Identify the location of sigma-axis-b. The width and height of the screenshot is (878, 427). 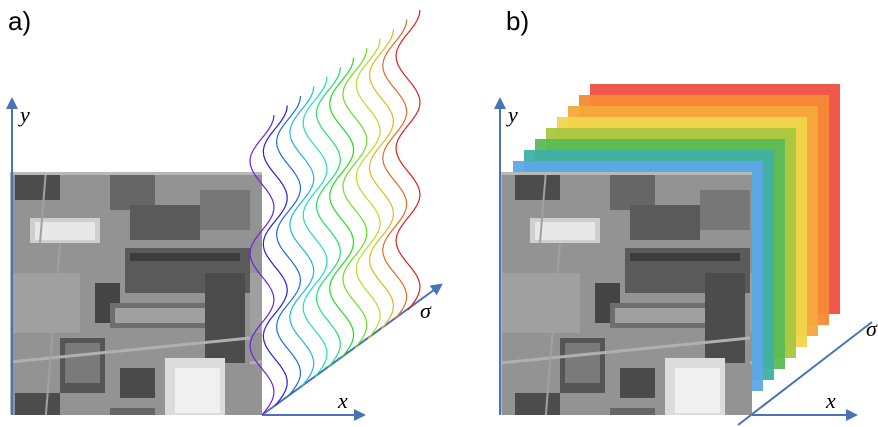
(805, 373).